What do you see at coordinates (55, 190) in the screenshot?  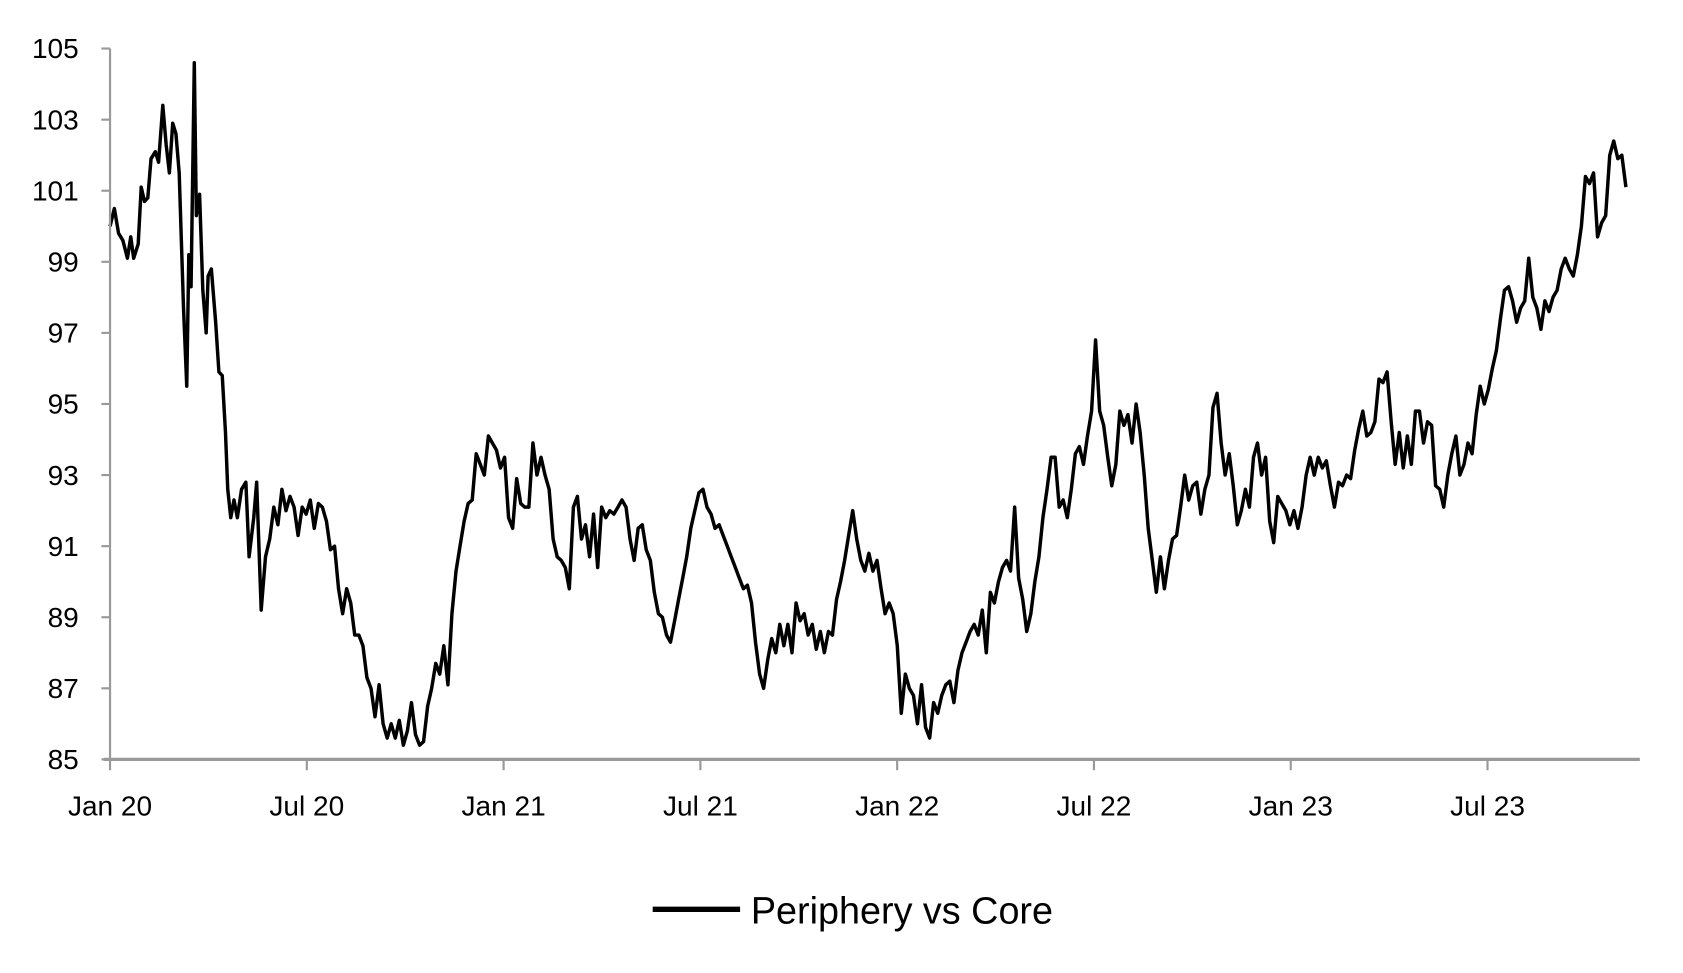 I see `y-tick-label: 101` at bounding box center [55, 190].